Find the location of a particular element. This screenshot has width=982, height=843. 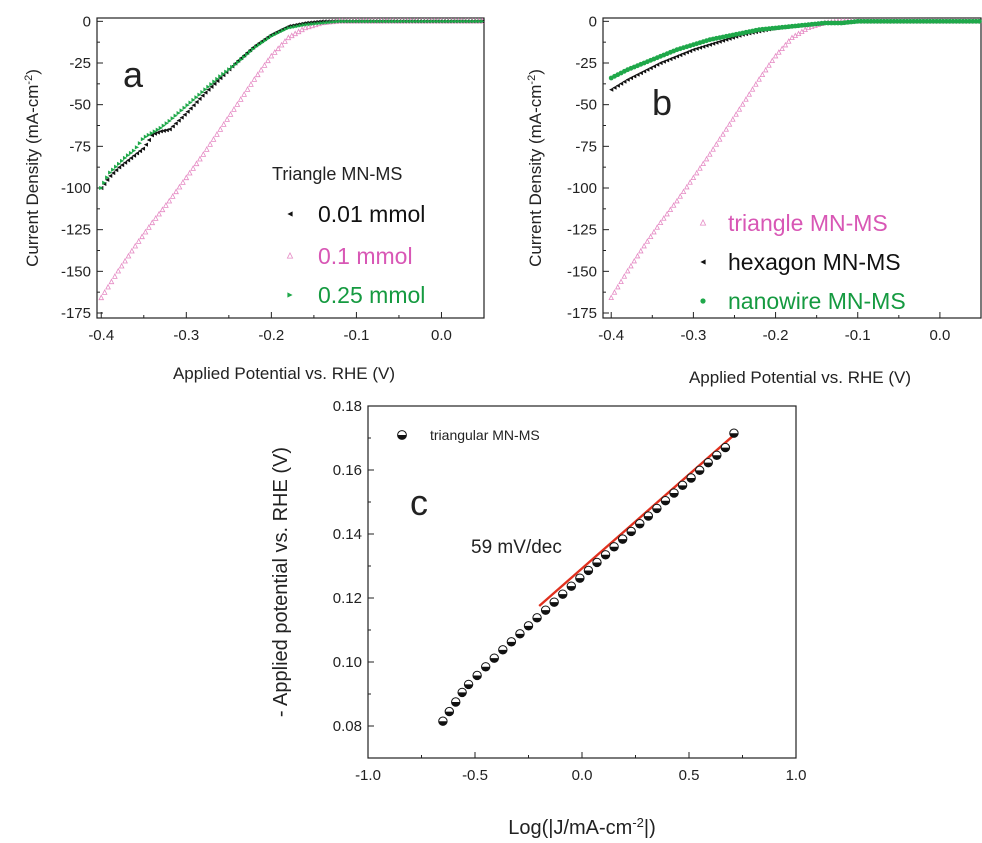

panel-c-x-tick-label: -1.0 is located at coordinates (368, 775).